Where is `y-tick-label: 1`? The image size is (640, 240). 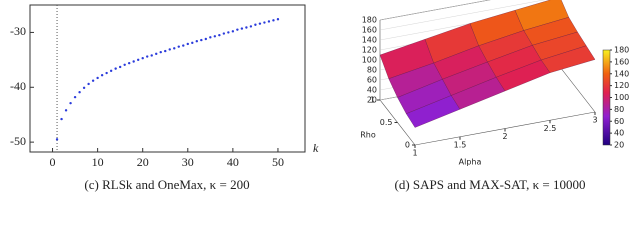 y-tick-label: 1 is located at coordinates (372, 100).